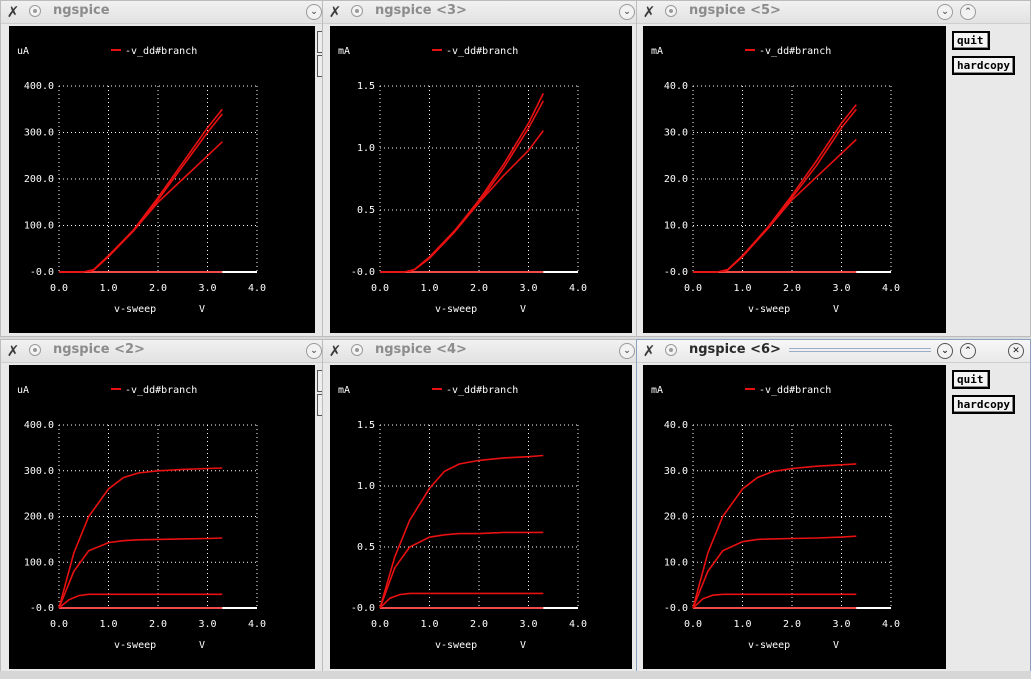 The width and height of the screenshot is (1031, 679). I want to click on y-tick-label: 100.0, so click(39, 562).